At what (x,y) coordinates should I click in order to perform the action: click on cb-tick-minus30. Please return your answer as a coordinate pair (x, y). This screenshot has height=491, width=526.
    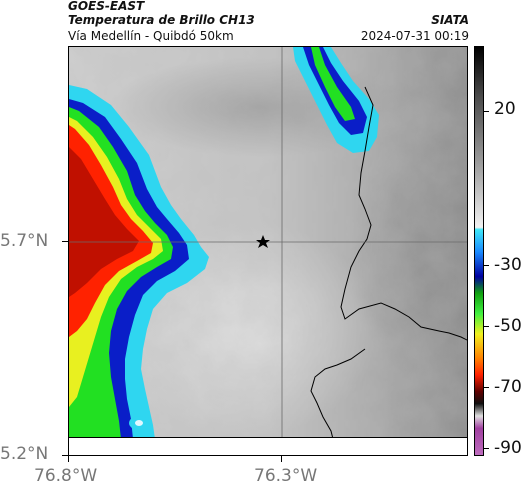
    Looking at the image, I should click on (486, 265).